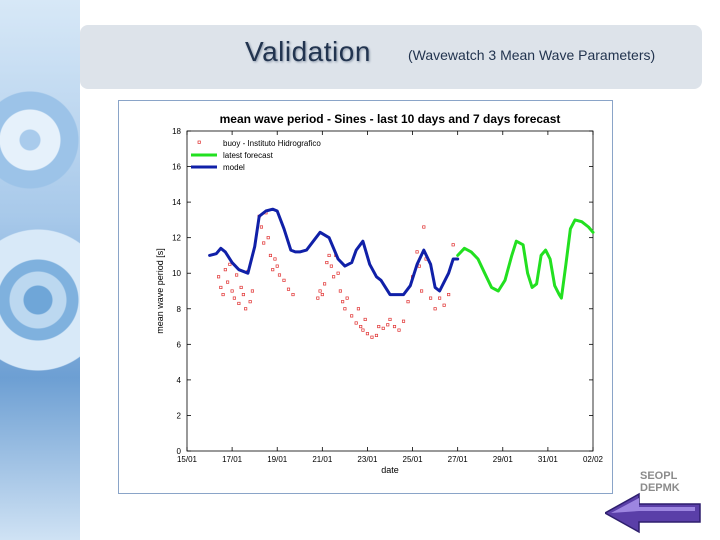 The width and height of the screenshot is (720, 540). I want to click on x-tick-label: 25/01, so click(413, 459).